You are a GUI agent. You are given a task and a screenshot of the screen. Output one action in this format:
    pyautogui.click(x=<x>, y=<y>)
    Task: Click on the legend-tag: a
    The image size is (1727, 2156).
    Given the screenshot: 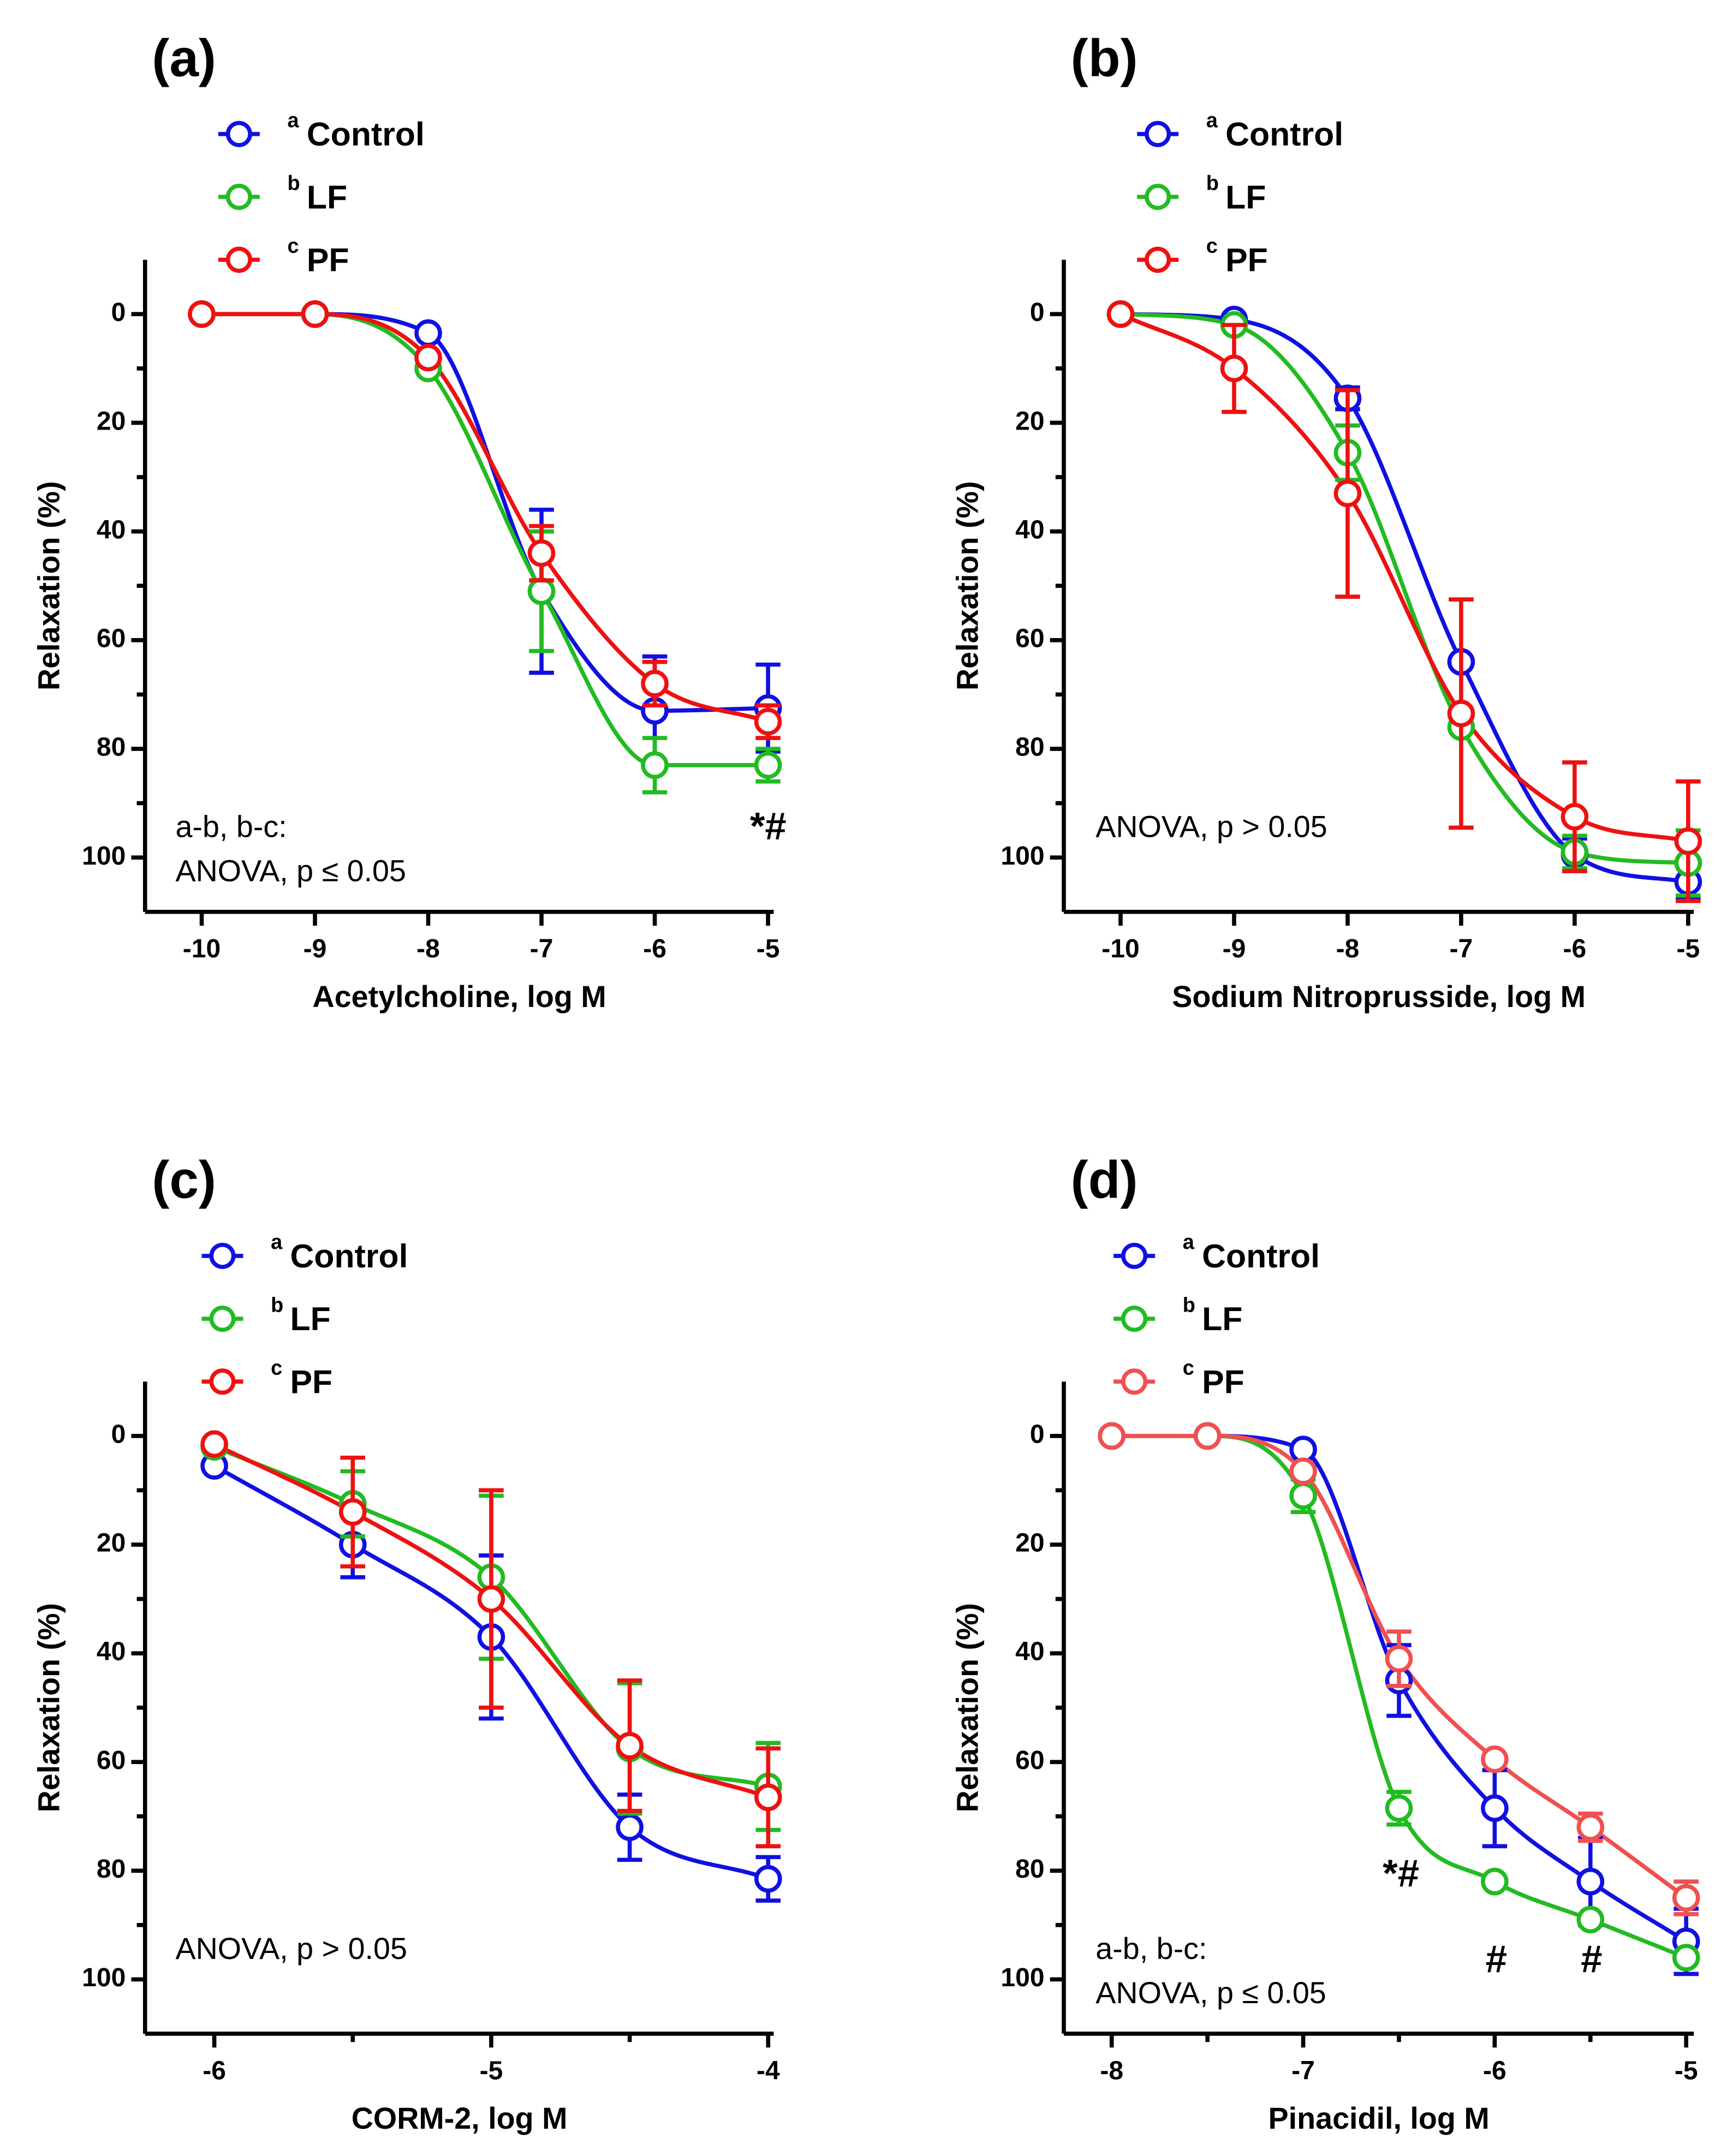 What is the action you would take?
    pyautogui.click(x=1212, y=120)
    